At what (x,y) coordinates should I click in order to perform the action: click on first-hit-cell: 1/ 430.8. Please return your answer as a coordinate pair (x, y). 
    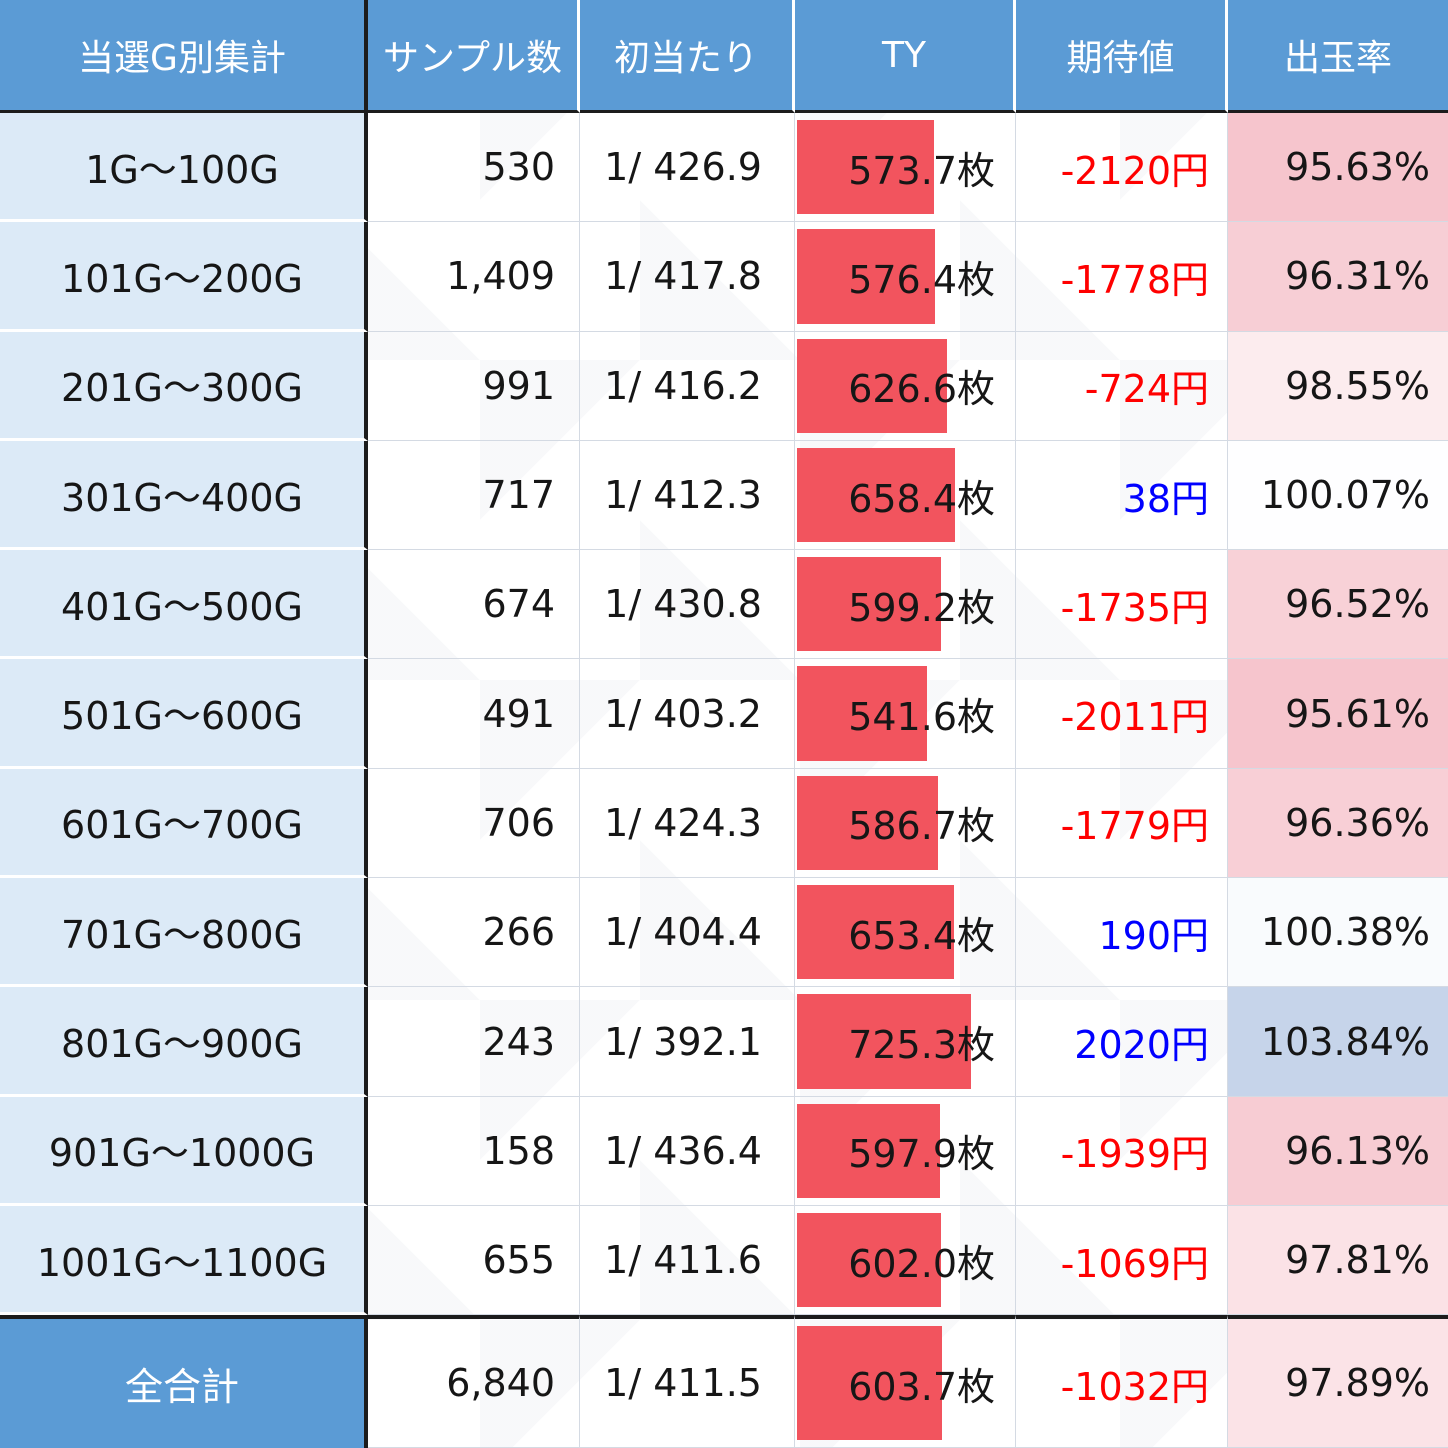
    Looking at the image, I should click on (687, 605).